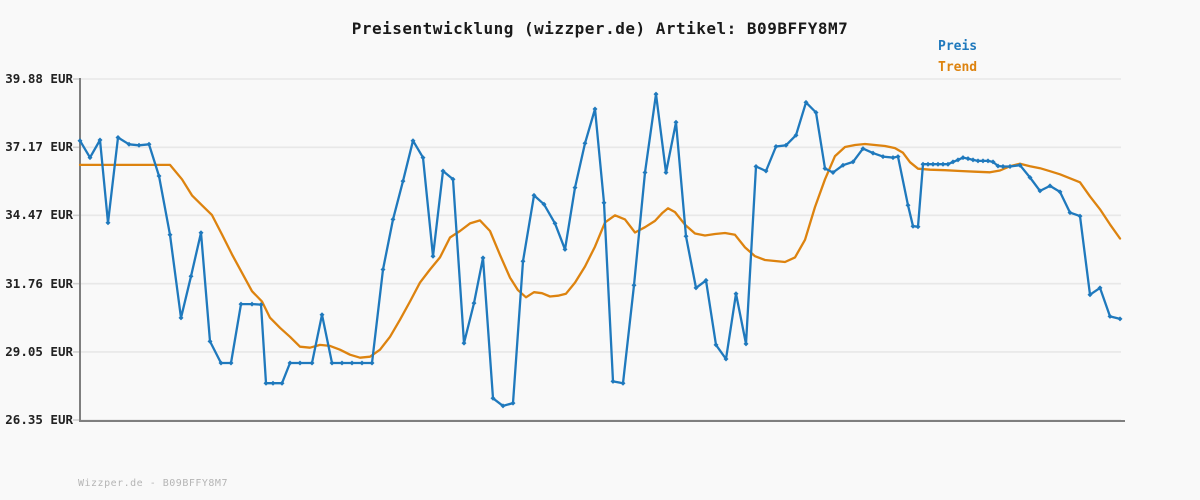 The image size is (1200, 500). Describe the element at coordinates (39, 215) in the screenshot. I see `y-axis-tick-label: 34.47 EUR` at that location.